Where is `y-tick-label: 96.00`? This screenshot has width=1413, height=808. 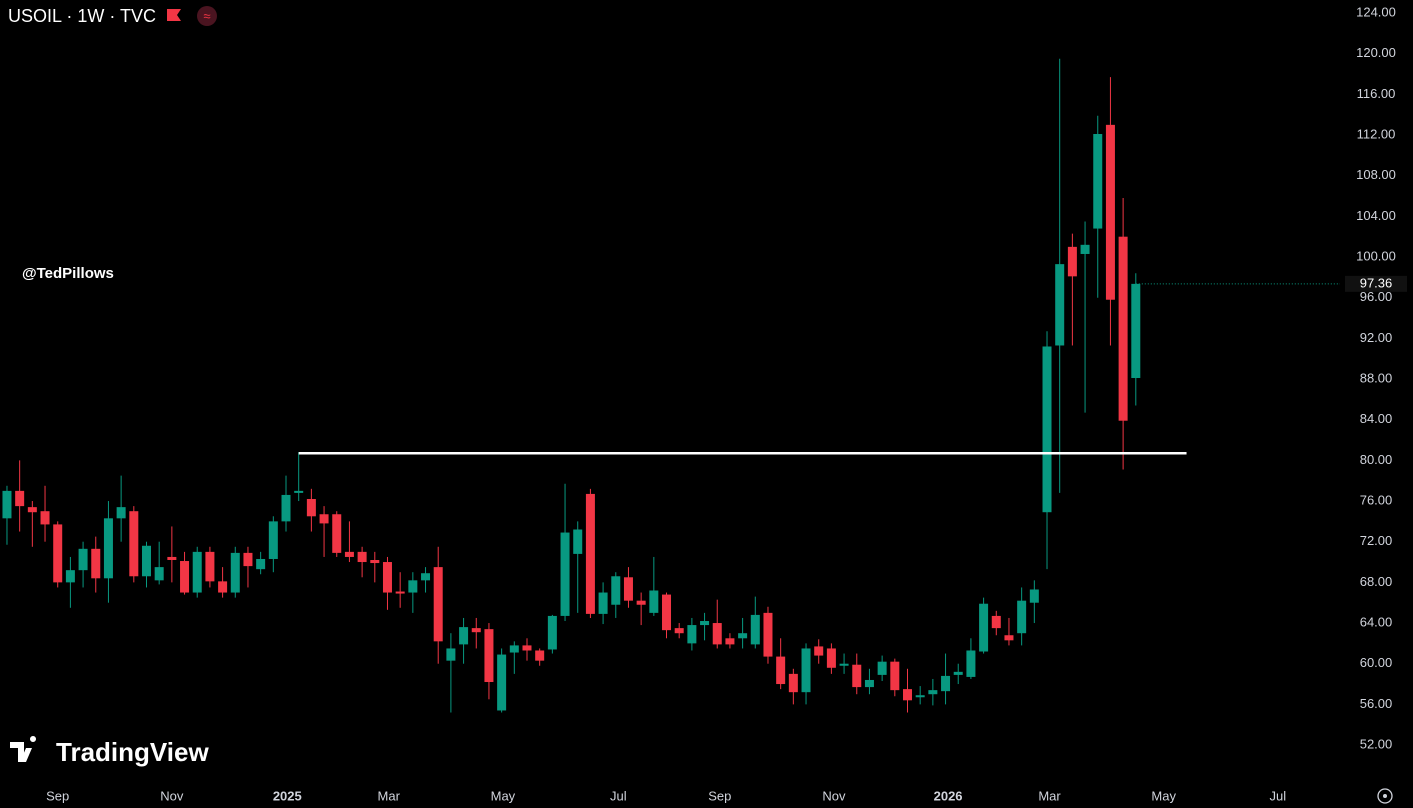
y-tick-label: 96.00 is located at coordinates (1376, 296).